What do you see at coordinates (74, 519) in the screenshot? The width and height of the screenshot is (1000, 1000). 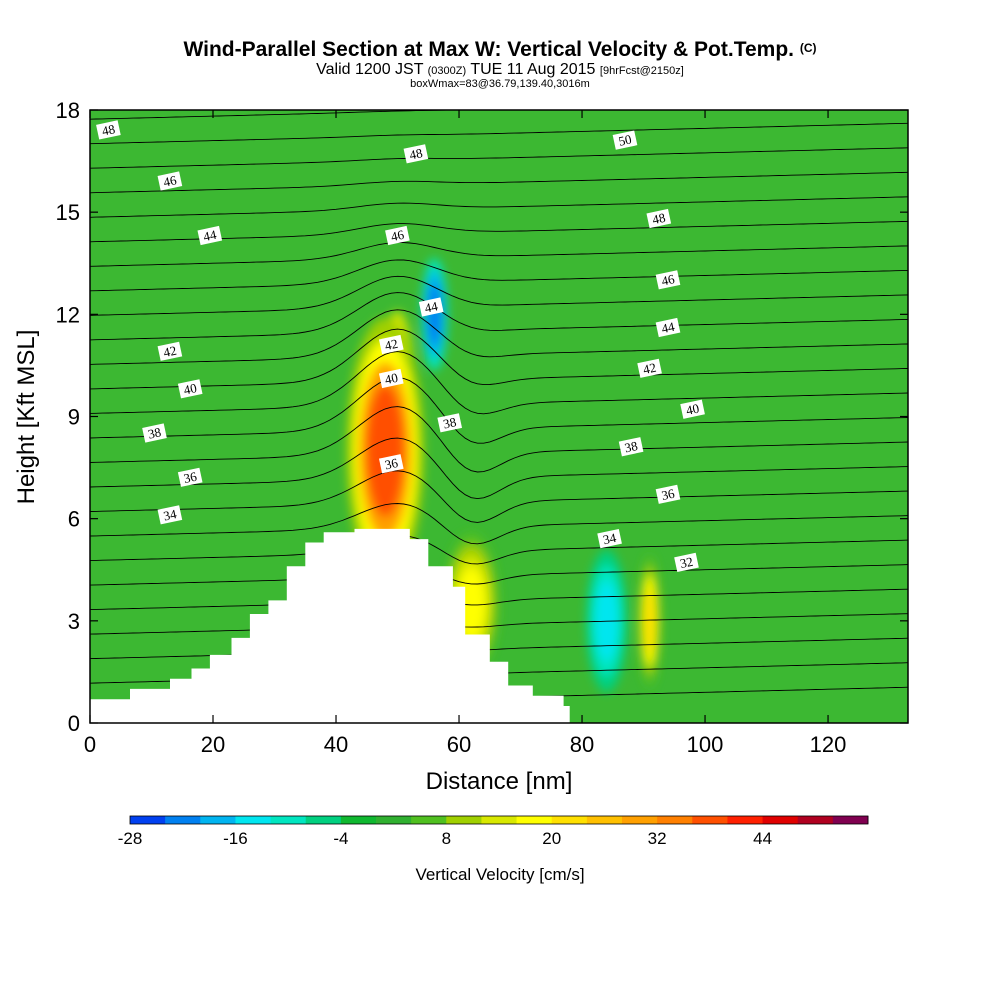 I see `y-tick-label: 6` at bounding box center [74, 519].